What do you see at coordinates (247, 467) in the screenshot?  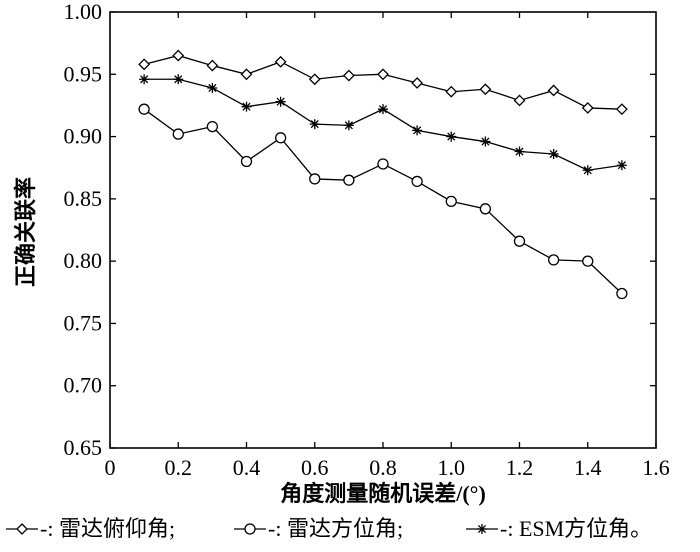 I see `x-tick-label: 0.4` at bounding box center [247, 467].